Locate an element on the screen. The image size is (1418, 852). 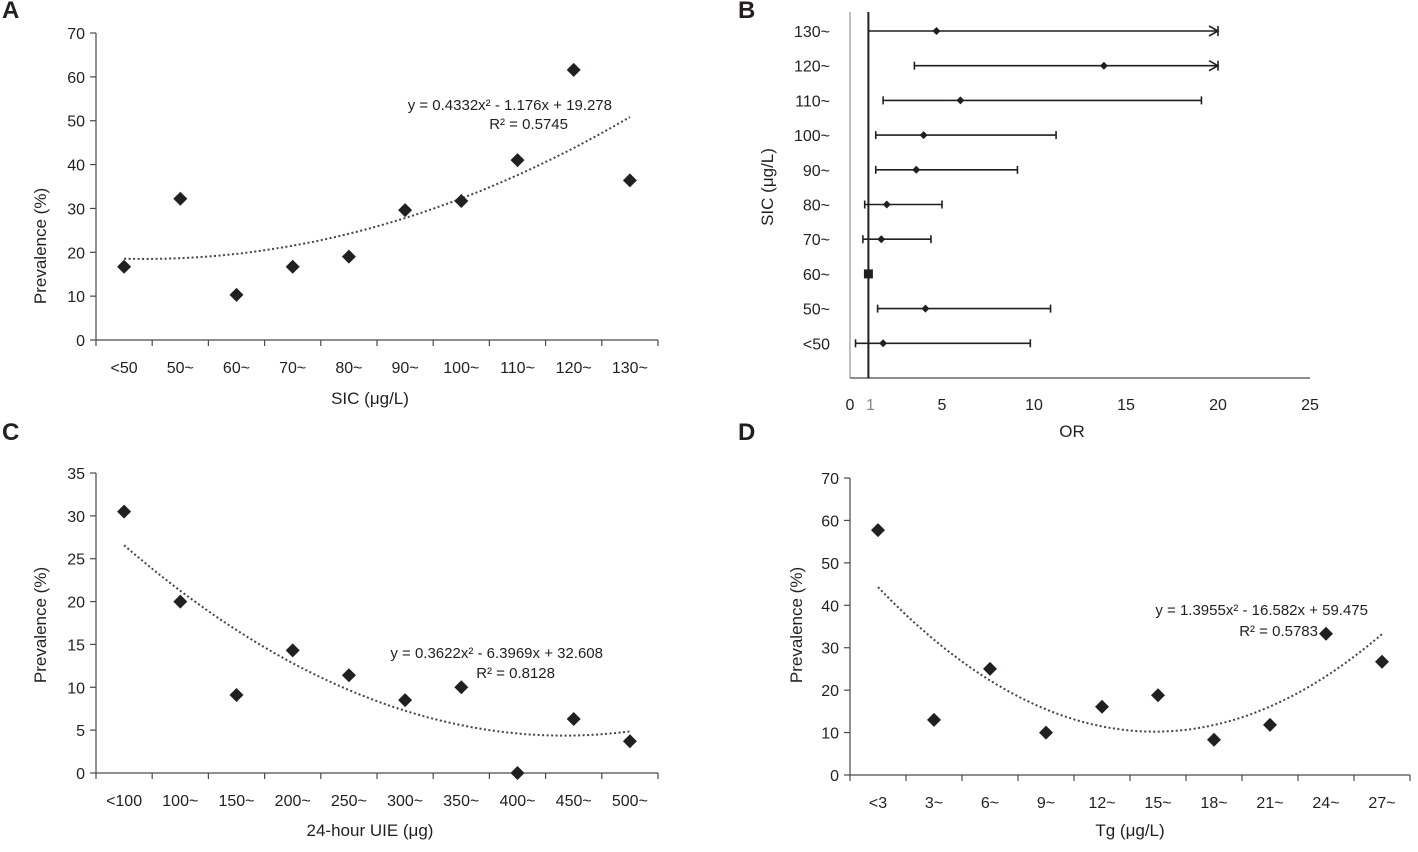
panel-a-y-tick-label: 20 is located at coordinates (76, 253).